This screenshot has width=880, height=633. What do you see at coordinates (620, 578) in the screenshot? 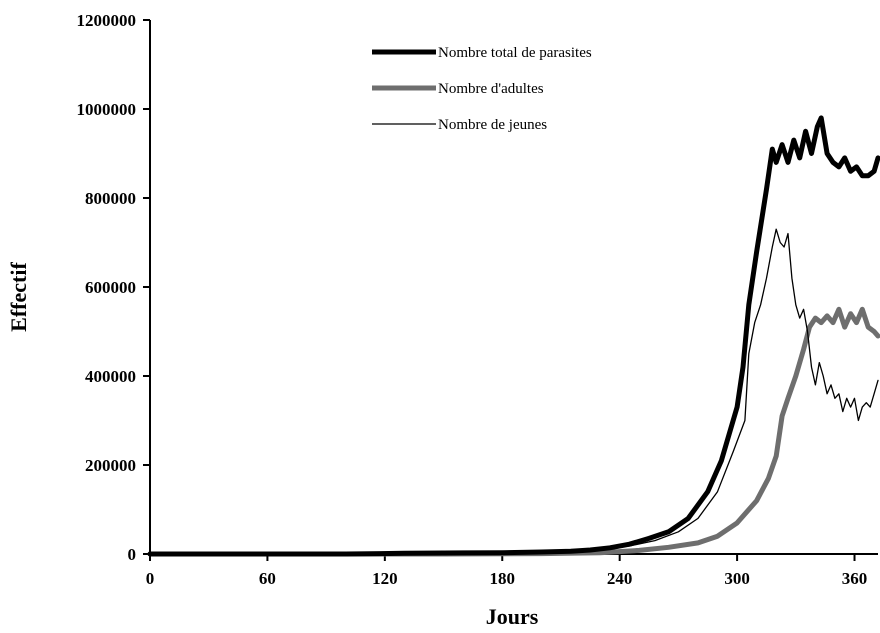
I see `x-tick-label: 240` at bounding box center [620, 578].